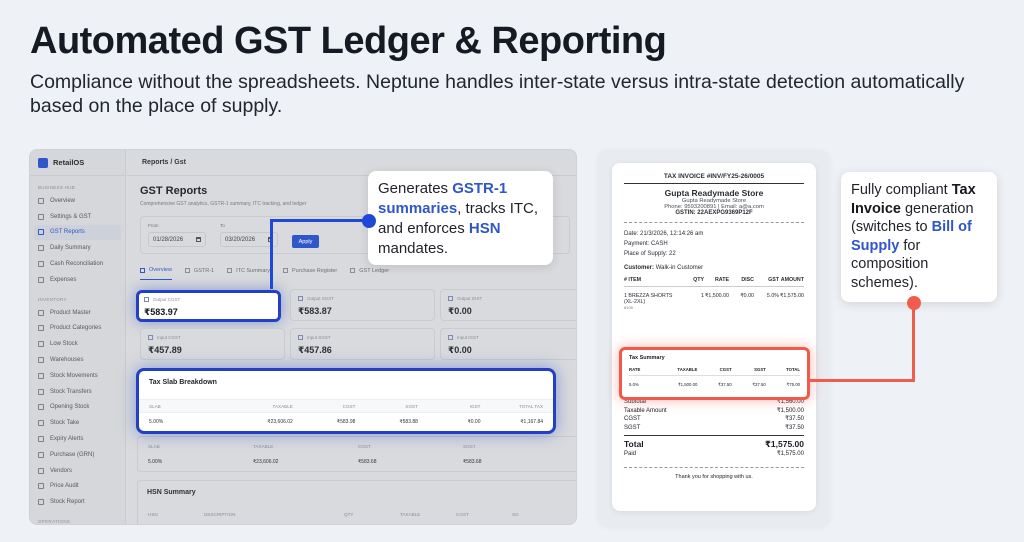  What do you see at coordinates (650, 254) in the screenshot?
I see `invoice-place-of-supply: Place of Supply: 22` at bounding box center [650, 254].